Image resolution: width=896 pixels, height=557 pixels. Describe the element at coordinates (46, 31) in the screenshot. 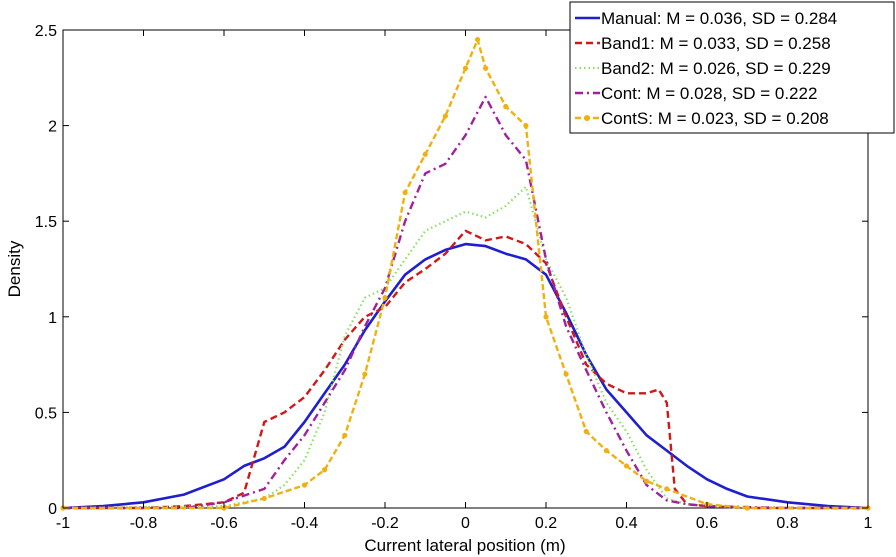

I see `y-tick-label: 2.5` at that location.